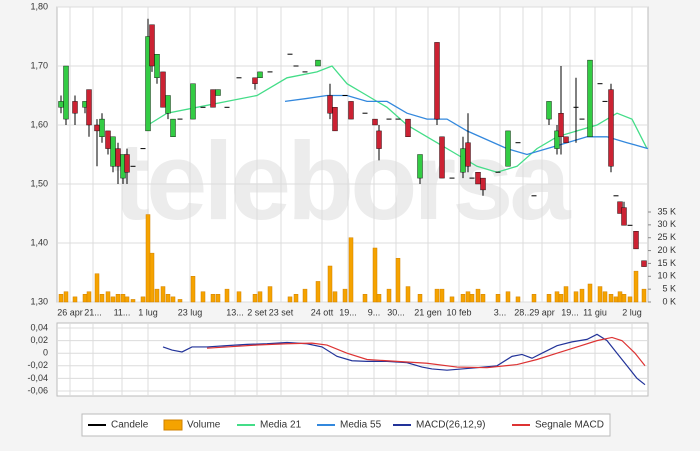  What do you see at coordinates (666, 224) in the screenshot?
I see `y2-tick-label: 30 K` at bounding box center [666, 224].